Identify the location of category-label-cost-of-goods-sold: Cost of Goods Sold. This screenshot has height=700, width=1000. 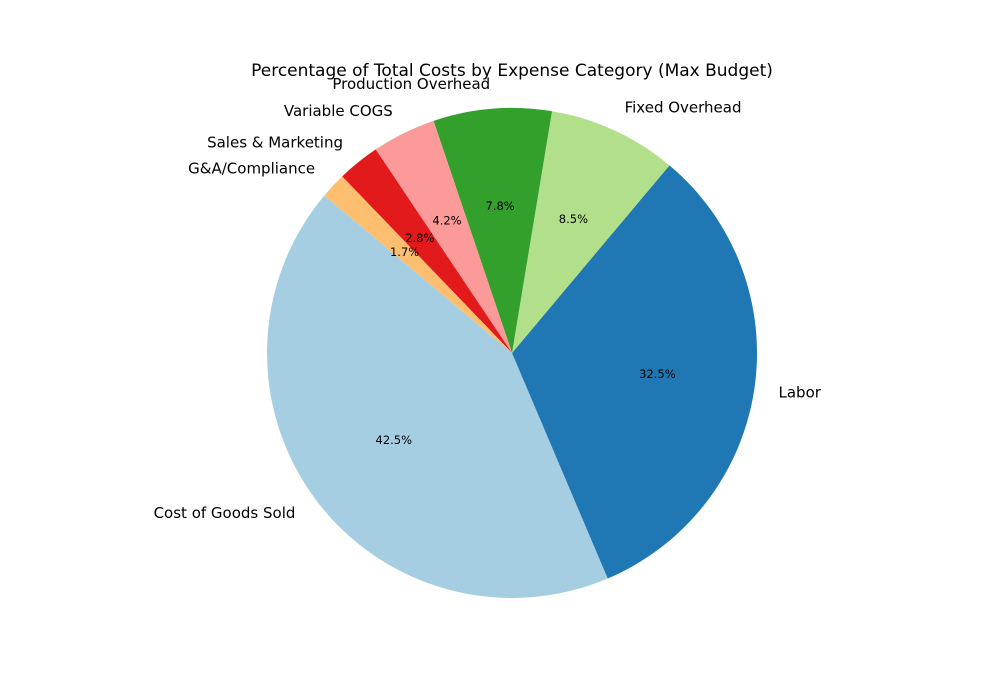
(225, 513).